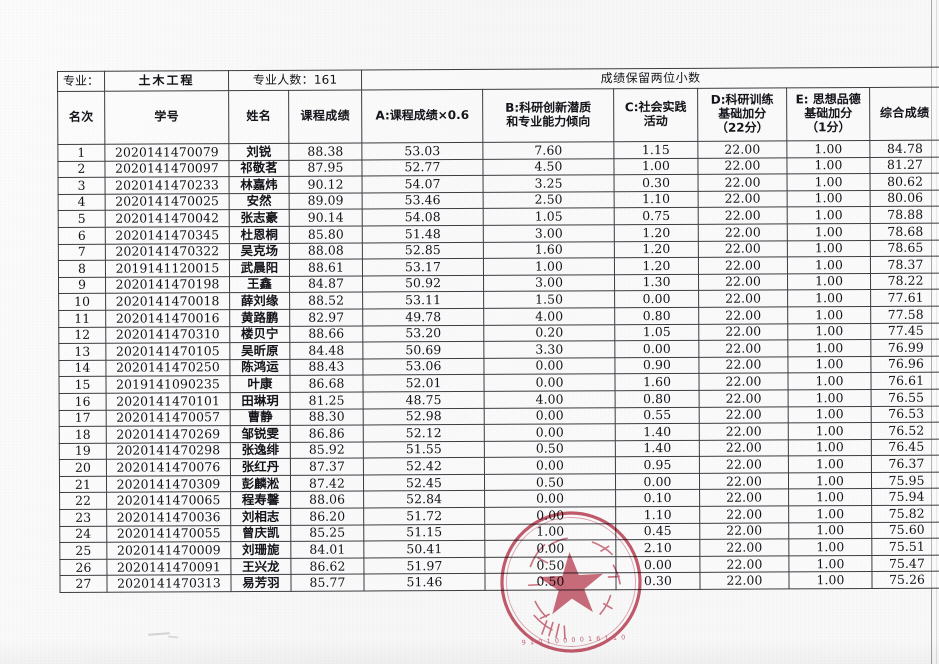 This screenshot has height=664, width=939. Describe the element at coordinates (83, 468) in the screenshot. I see `cell-rank: 20` at that location.